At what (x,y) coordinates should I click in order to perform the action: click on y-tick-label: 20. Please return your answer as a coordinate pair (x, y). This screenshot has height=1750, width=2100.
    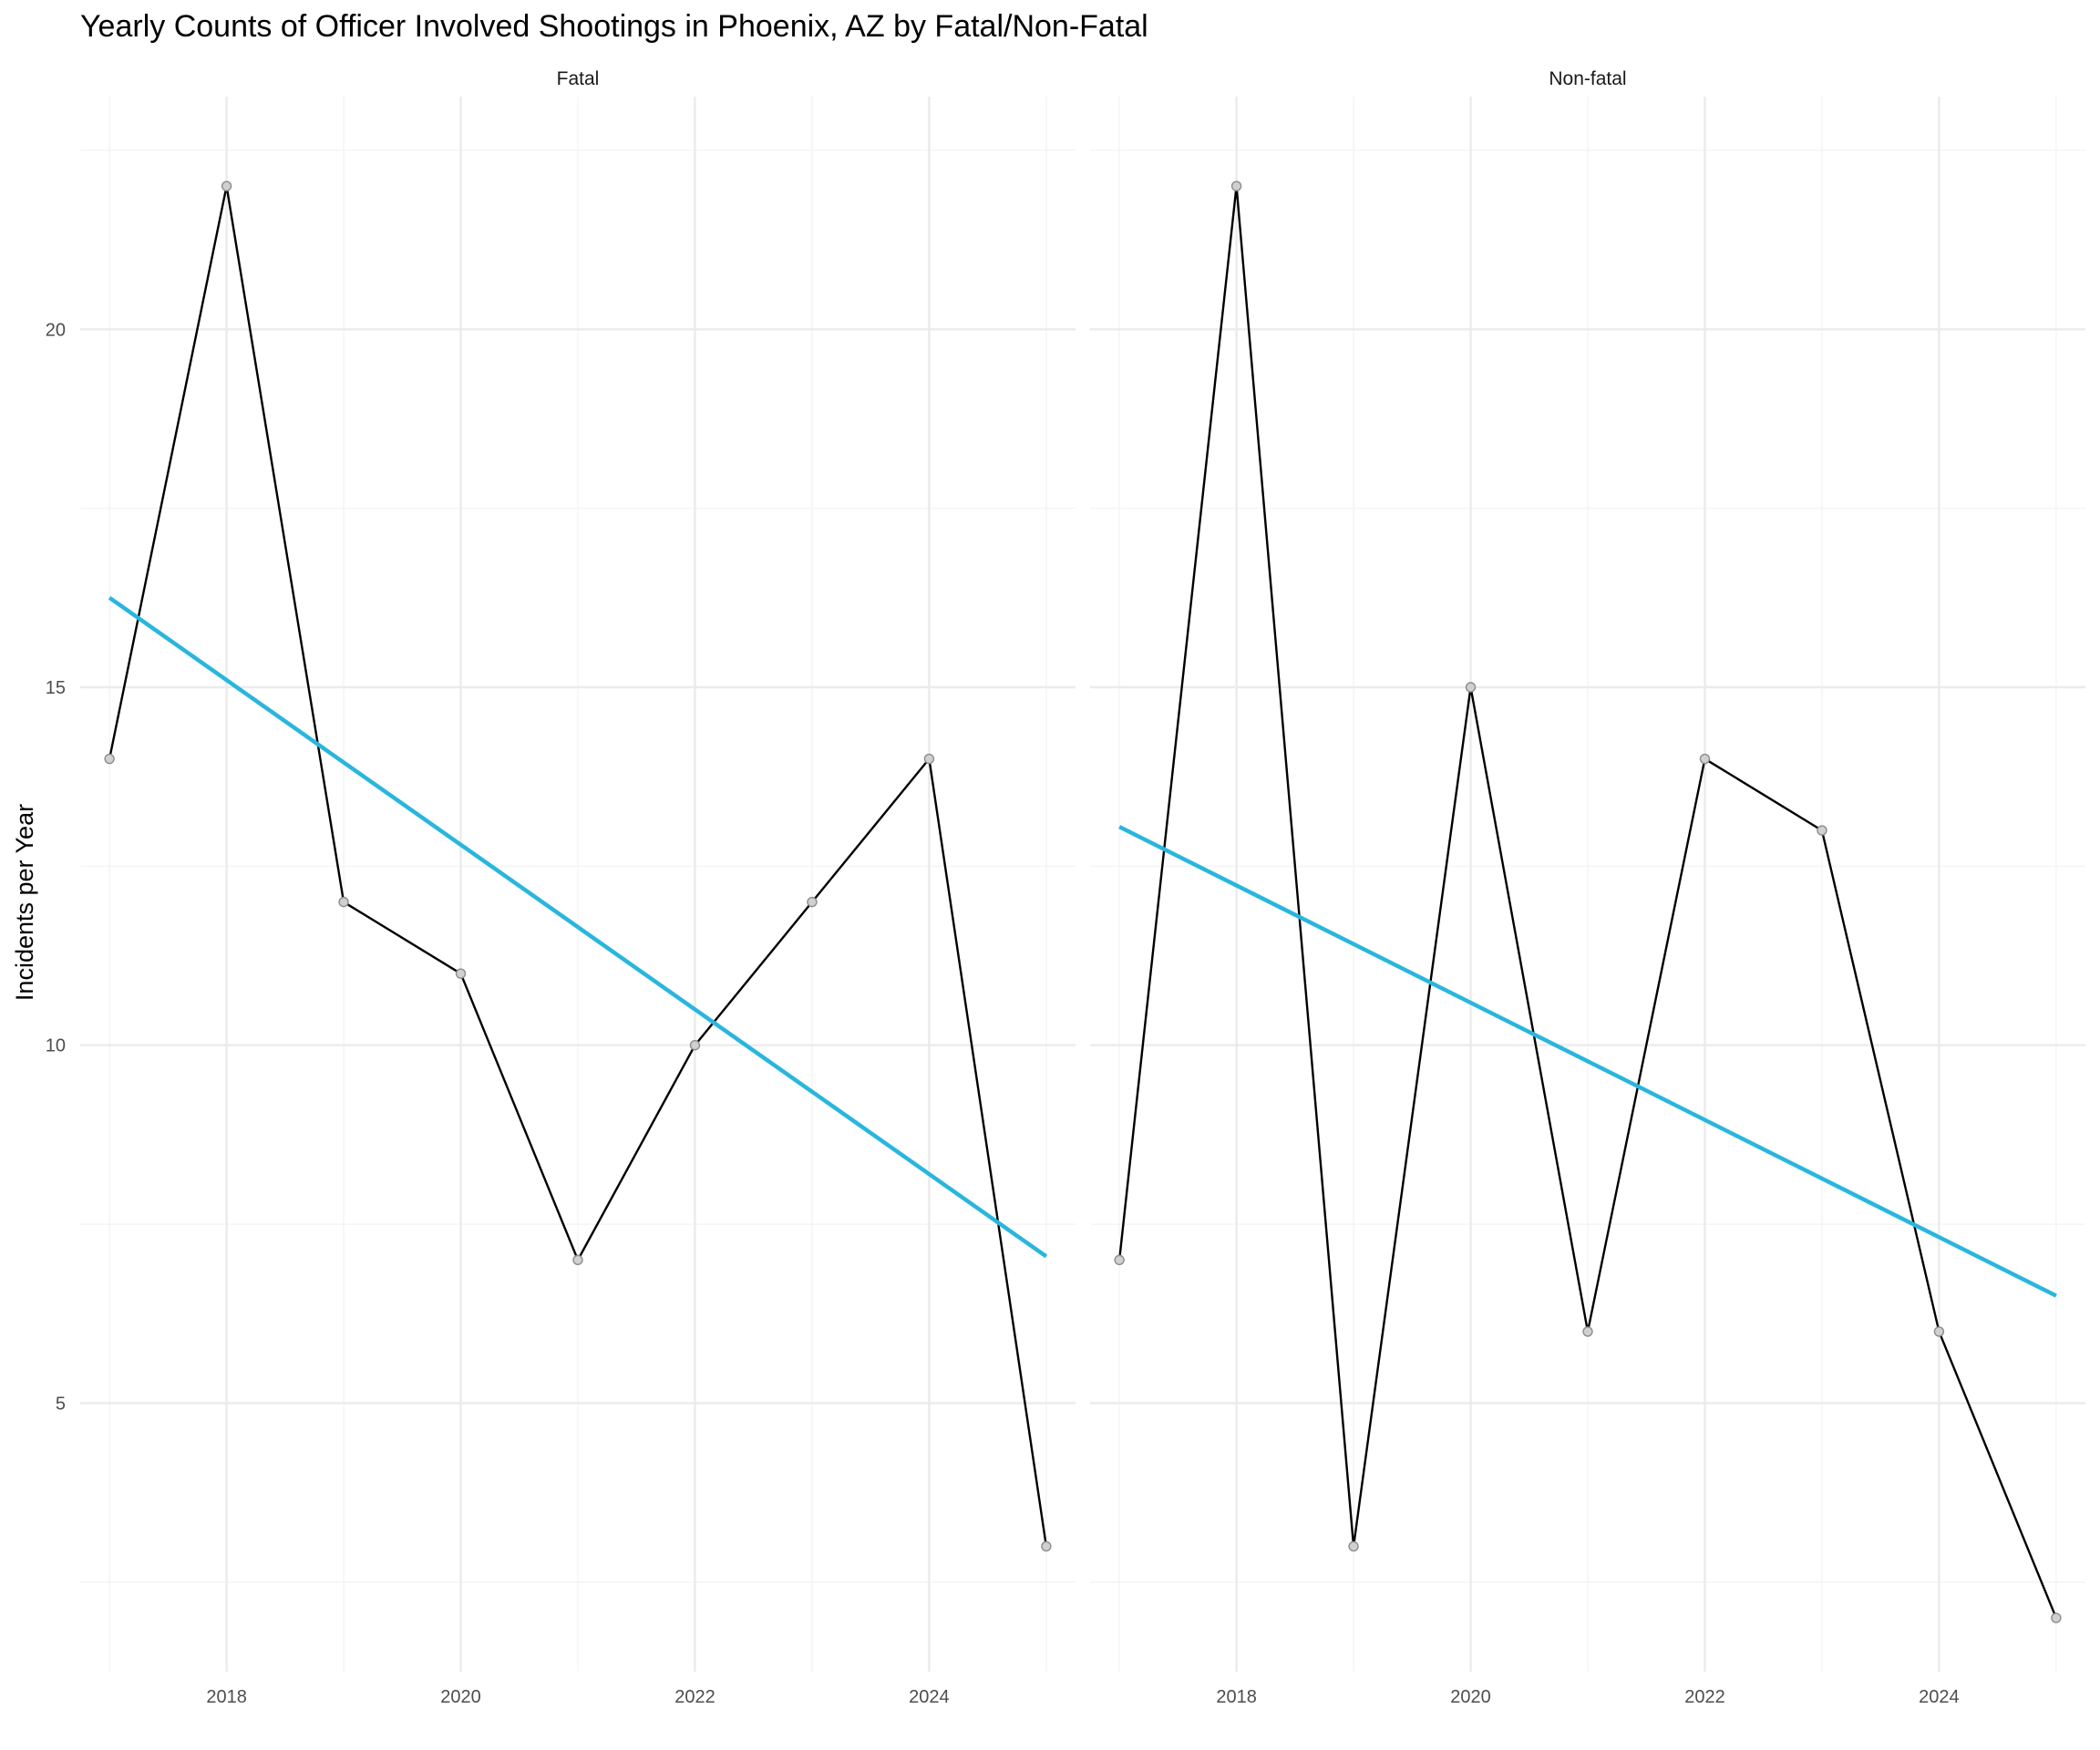
    Looking at the image, I should click on (56, 330).